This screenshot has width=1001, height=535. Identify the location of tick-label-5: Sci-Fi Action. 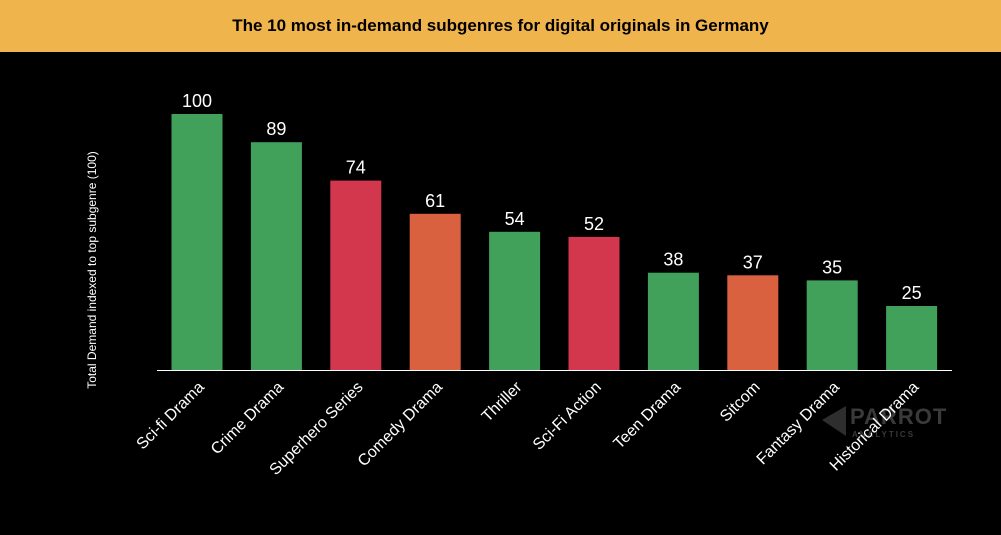
(567, 416).